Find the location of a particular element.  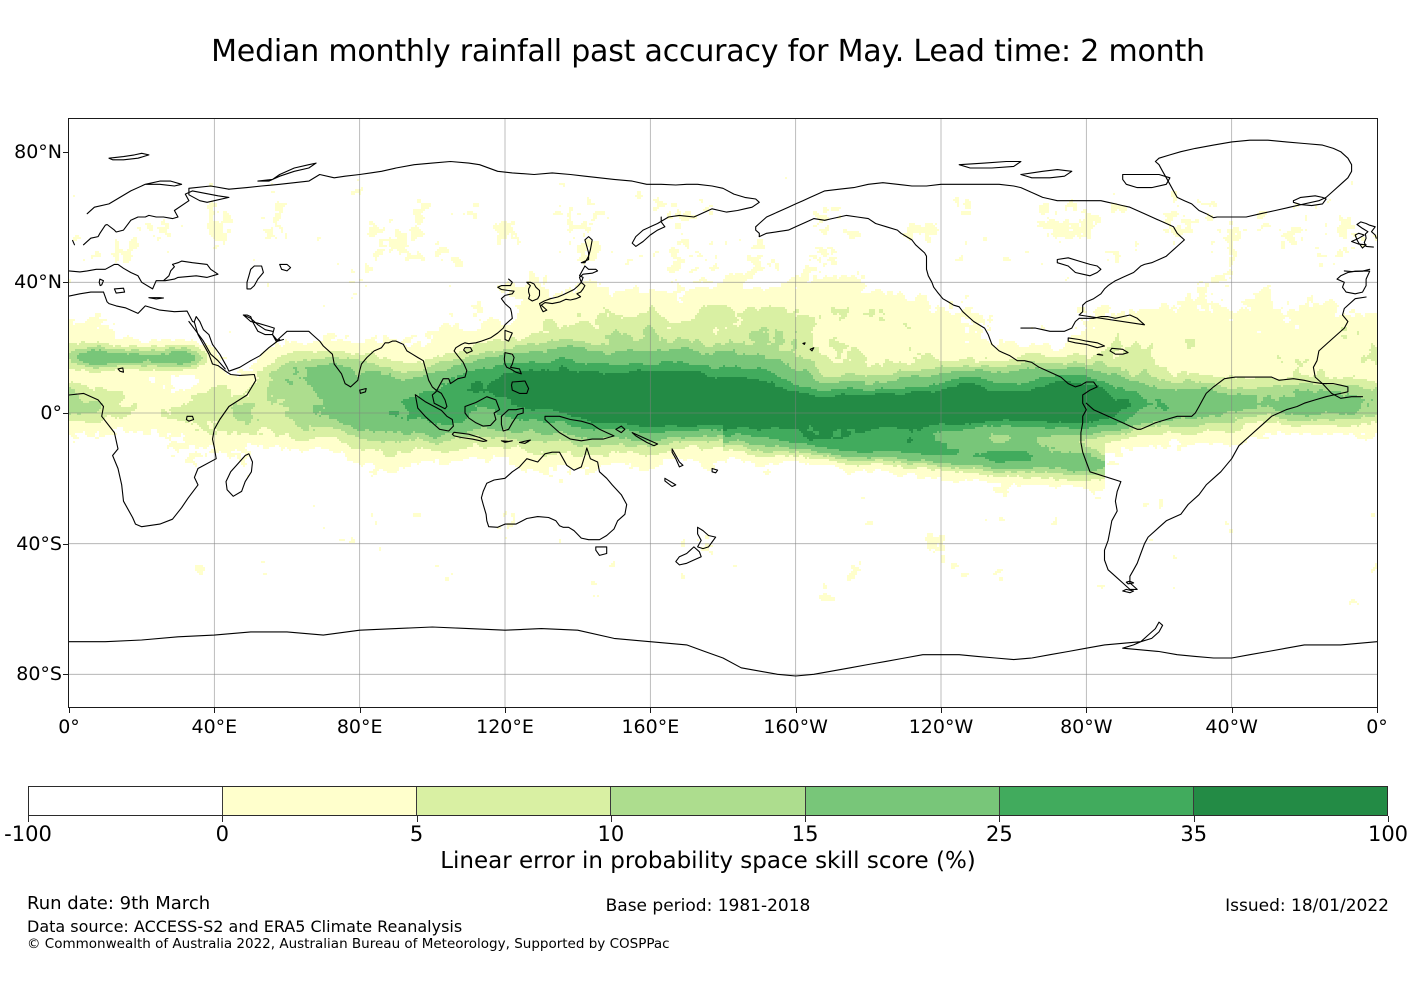

latitude-tick-label: 40°S is located at coordinates (39, 543).